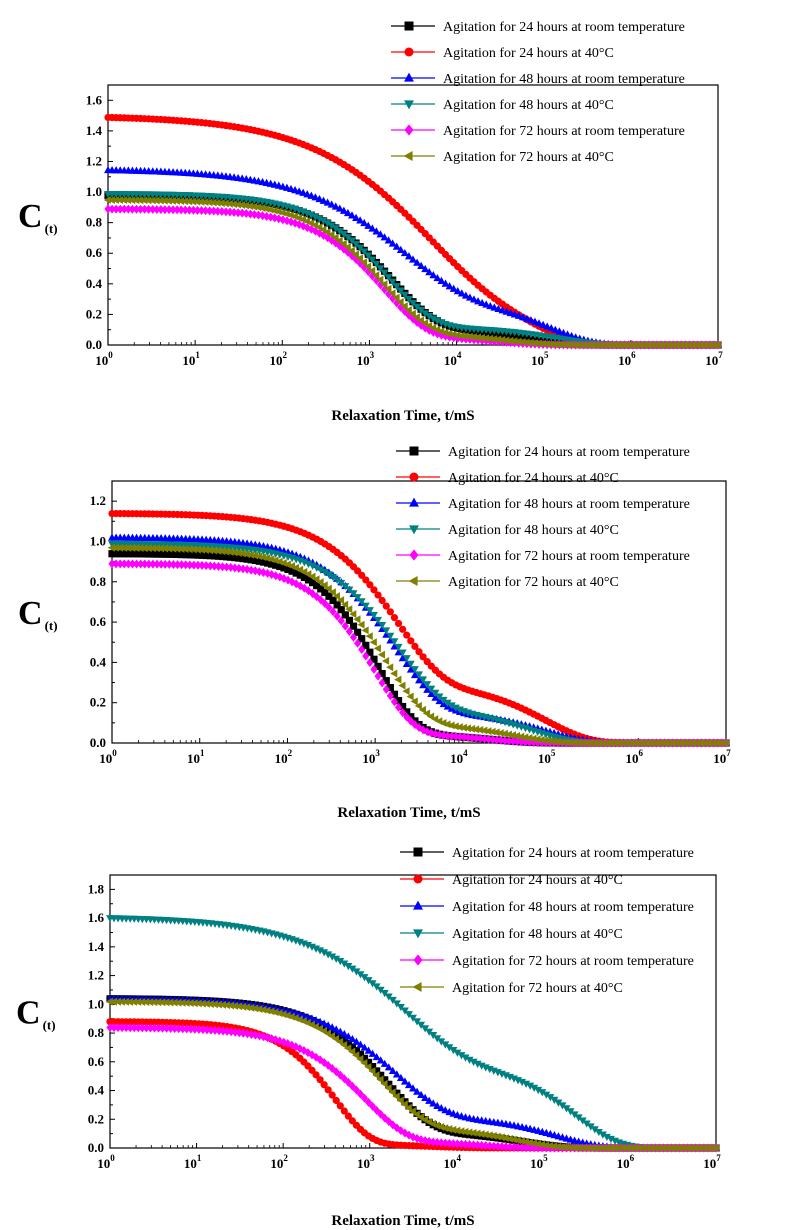  Describe the element at coordinates (96, 946) in the screenshot. I see `y-tick-label: 1.4` at that location.